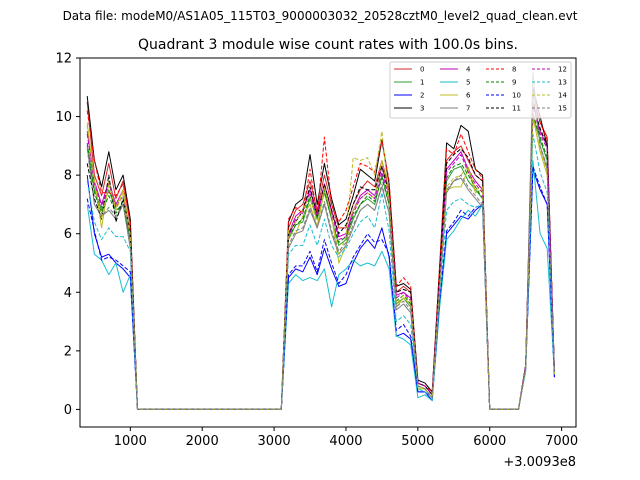  I want to click on x-tick-label: 3000, so click(274, 441).